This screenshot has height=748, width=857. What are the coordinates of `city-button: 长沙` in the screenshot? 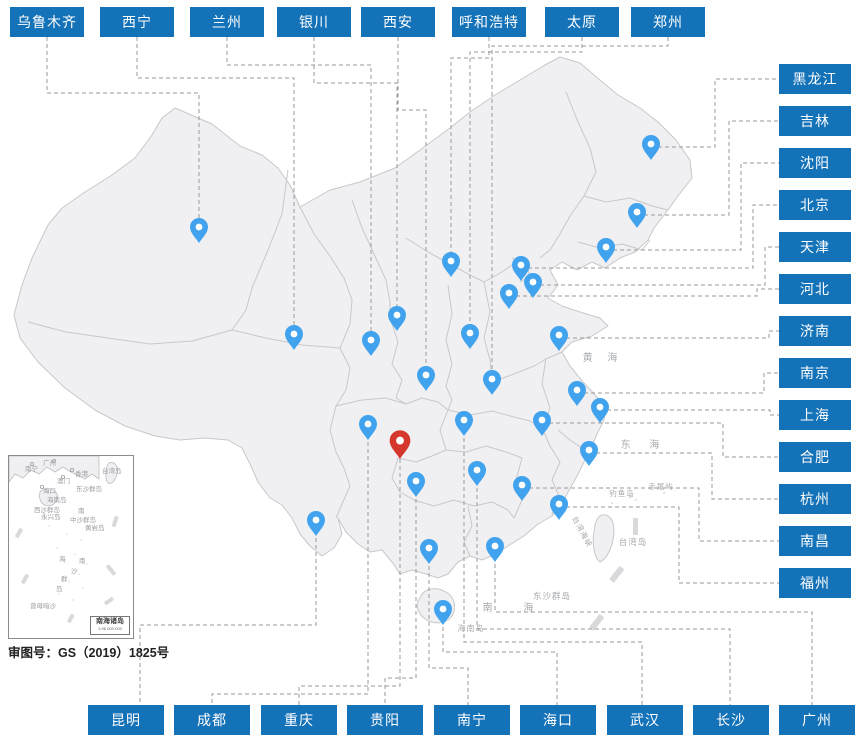 It's located at (731, 720).